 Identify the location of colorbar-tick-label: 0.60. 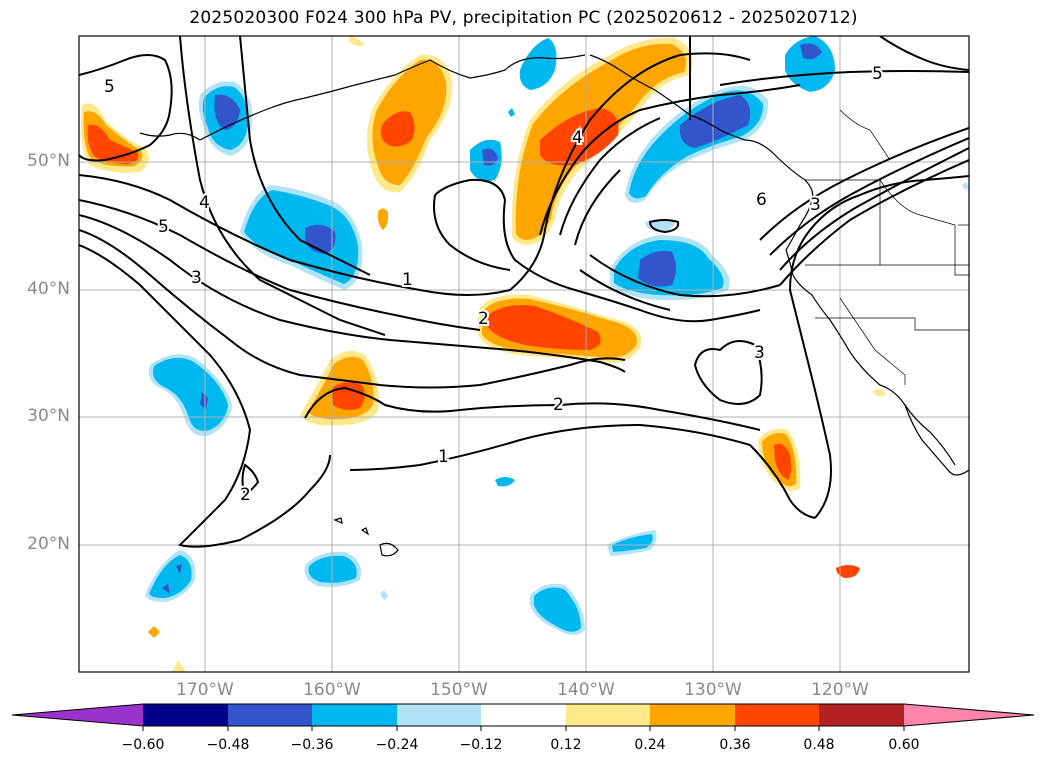
(904, 745).